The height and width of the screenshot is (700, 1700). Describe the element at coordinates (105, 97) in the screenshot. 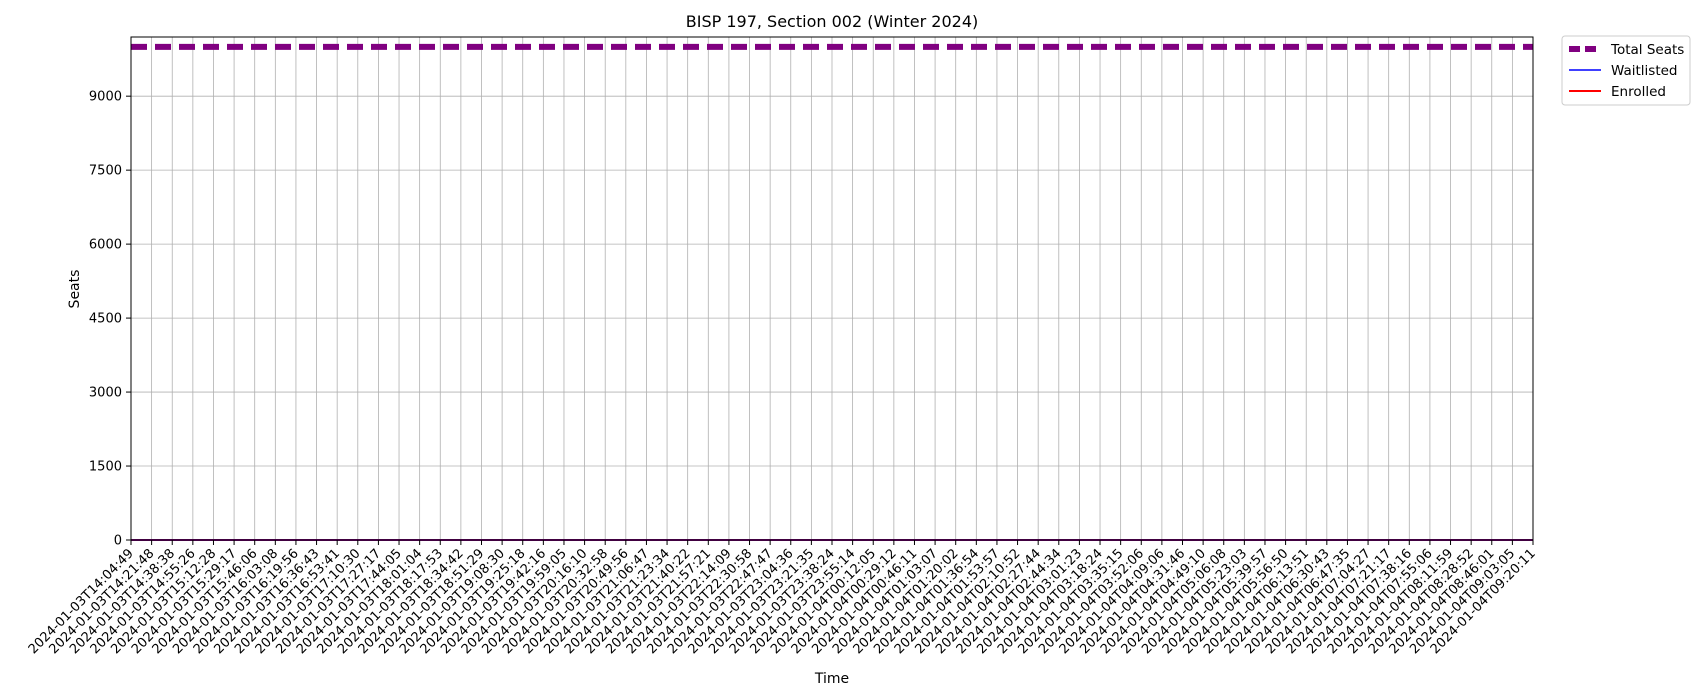

I see `y-tick-label: 9000` at that location.